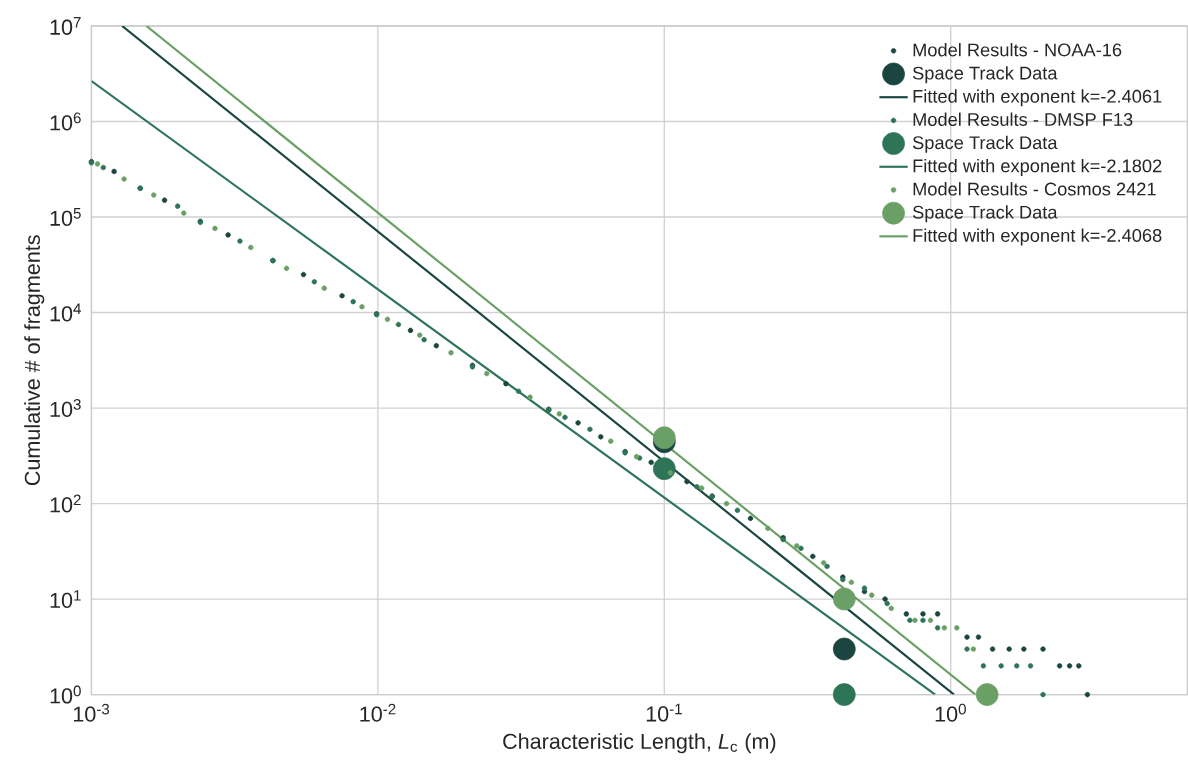  I want to click on legend-label: Fitted with exponent k=-2.1802, so click(1037, 168).